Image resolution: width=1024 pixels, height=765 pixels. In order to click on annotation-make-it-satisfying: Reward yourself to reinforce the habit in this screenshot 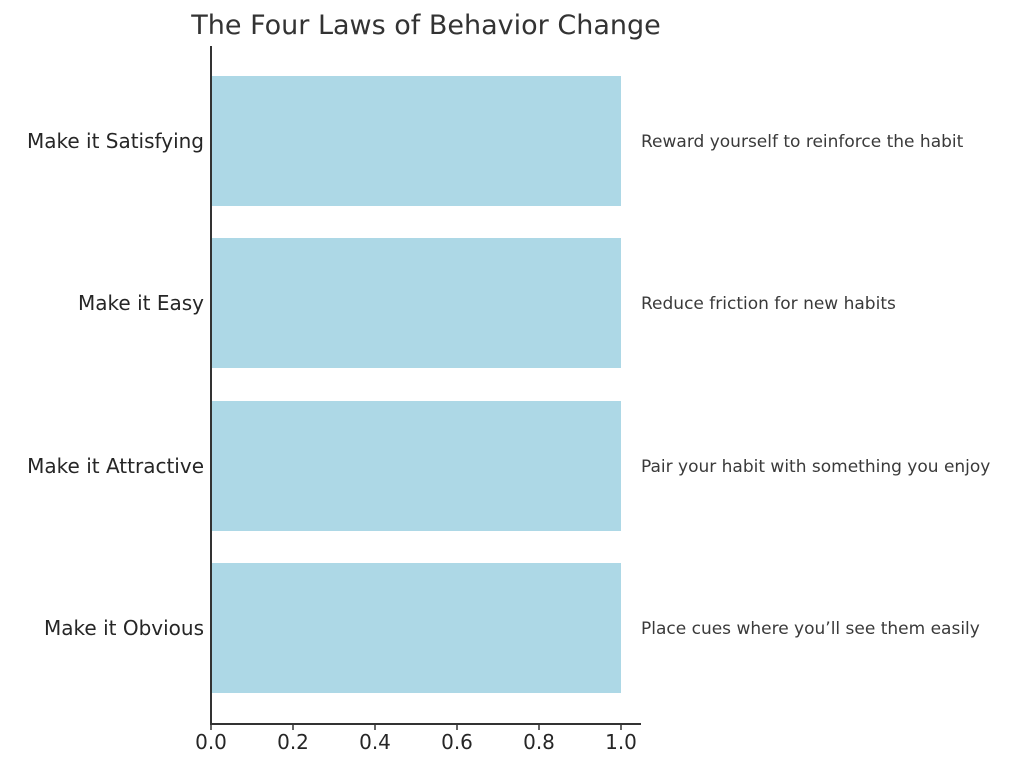, I will do `click(802, 142)`.